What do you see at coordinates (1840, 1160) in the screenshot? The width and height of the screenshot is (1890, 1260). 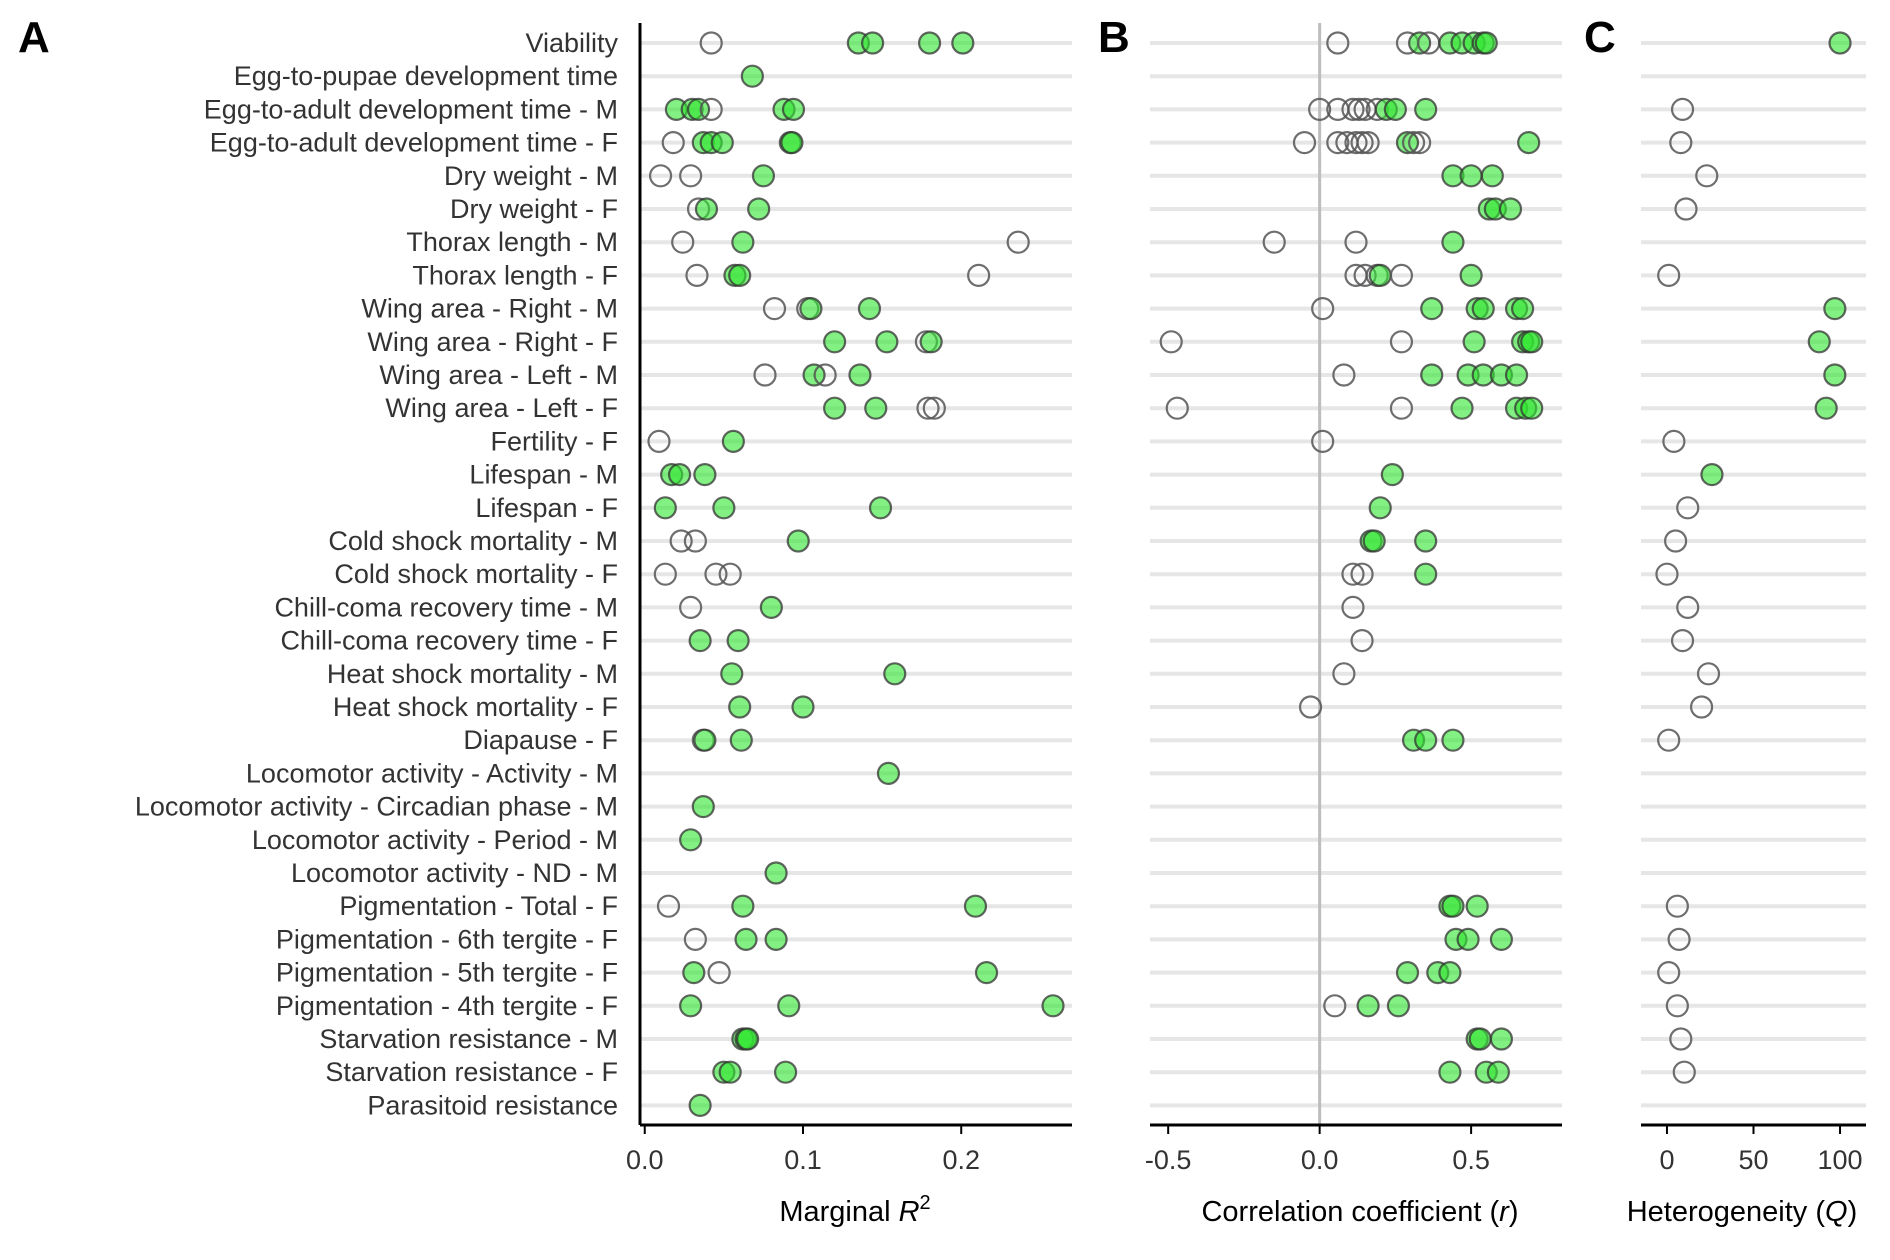 I see `x-tick-label: 100` at bounding box center [1840, 1160].